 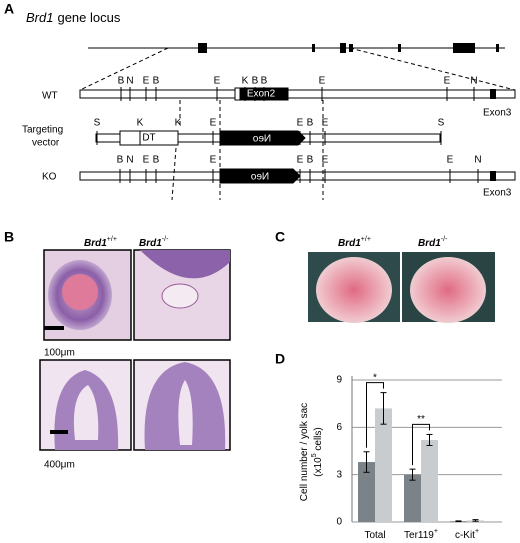 I want to click on significance-label: **, so click(x=421, y=419).